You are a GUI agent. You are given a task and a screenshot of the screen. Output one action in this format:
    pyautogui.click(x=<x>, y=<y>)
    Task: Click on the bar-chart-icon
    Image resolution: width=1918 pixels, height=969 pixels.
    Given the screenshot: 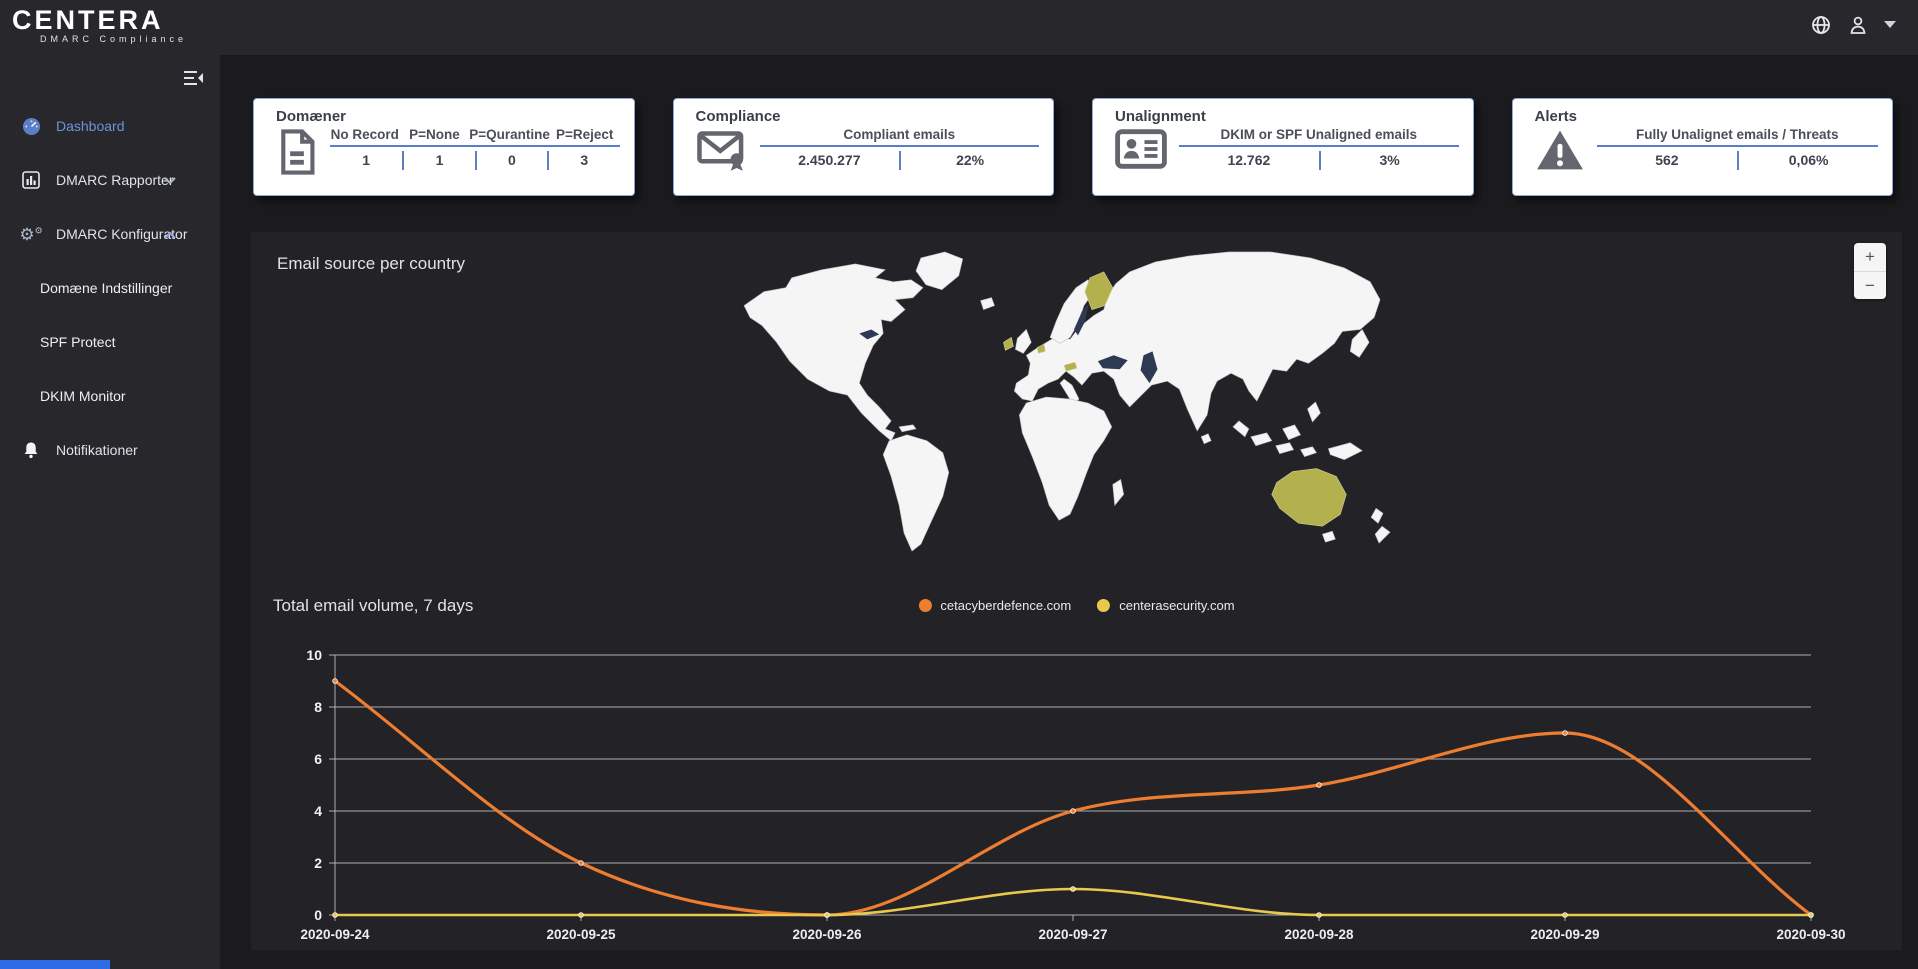 What is the action you would take?
    pyautogui.click(x=31, y=180)
    